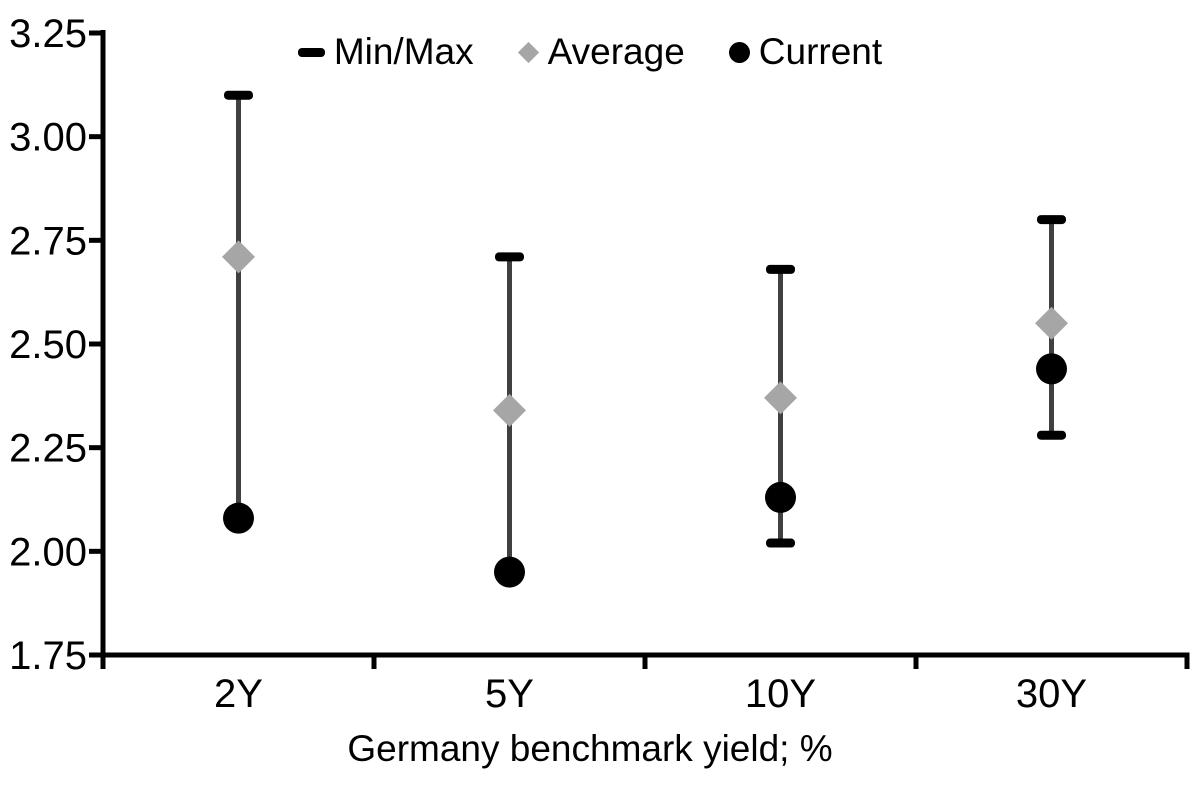 The width and height of the screenshot is (1200, 788). I want to click on current-marker-5Y, so click(509, 572).